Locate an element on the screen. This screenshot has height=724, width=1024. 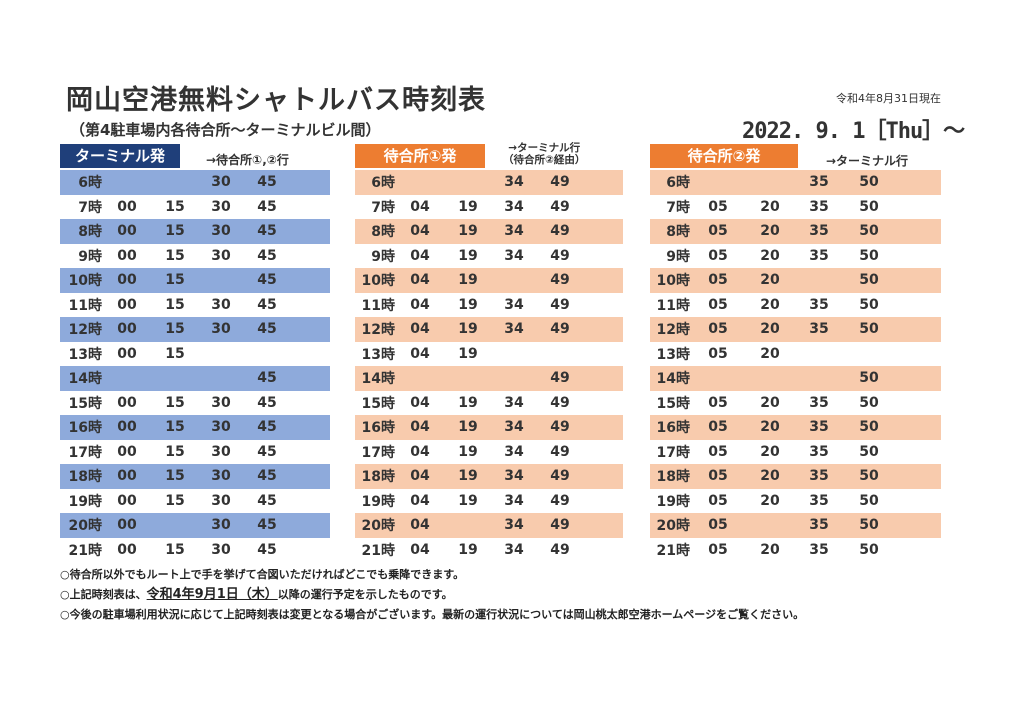
table-row: 10時 04 19 49 is located at coordinates (489, 280).